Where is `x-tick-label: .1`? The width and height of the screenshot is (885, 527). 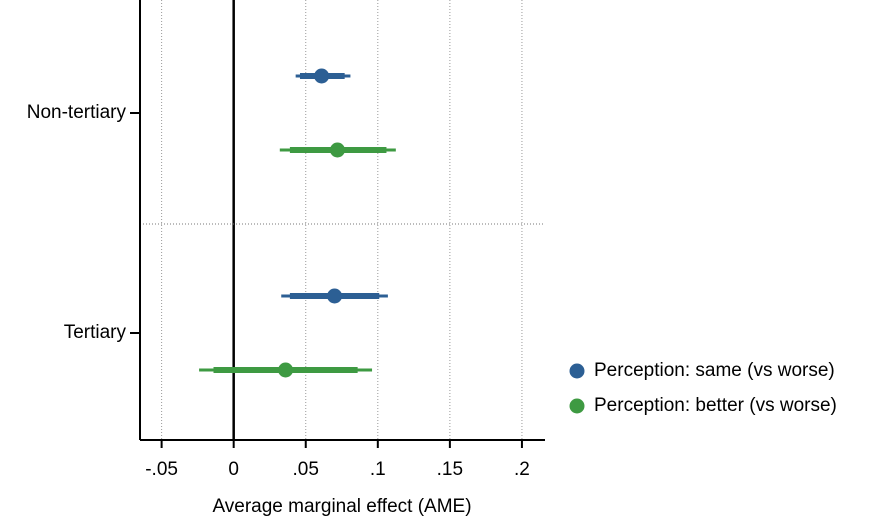
x-tick-label: .1 is located at coordinates (378, 469).